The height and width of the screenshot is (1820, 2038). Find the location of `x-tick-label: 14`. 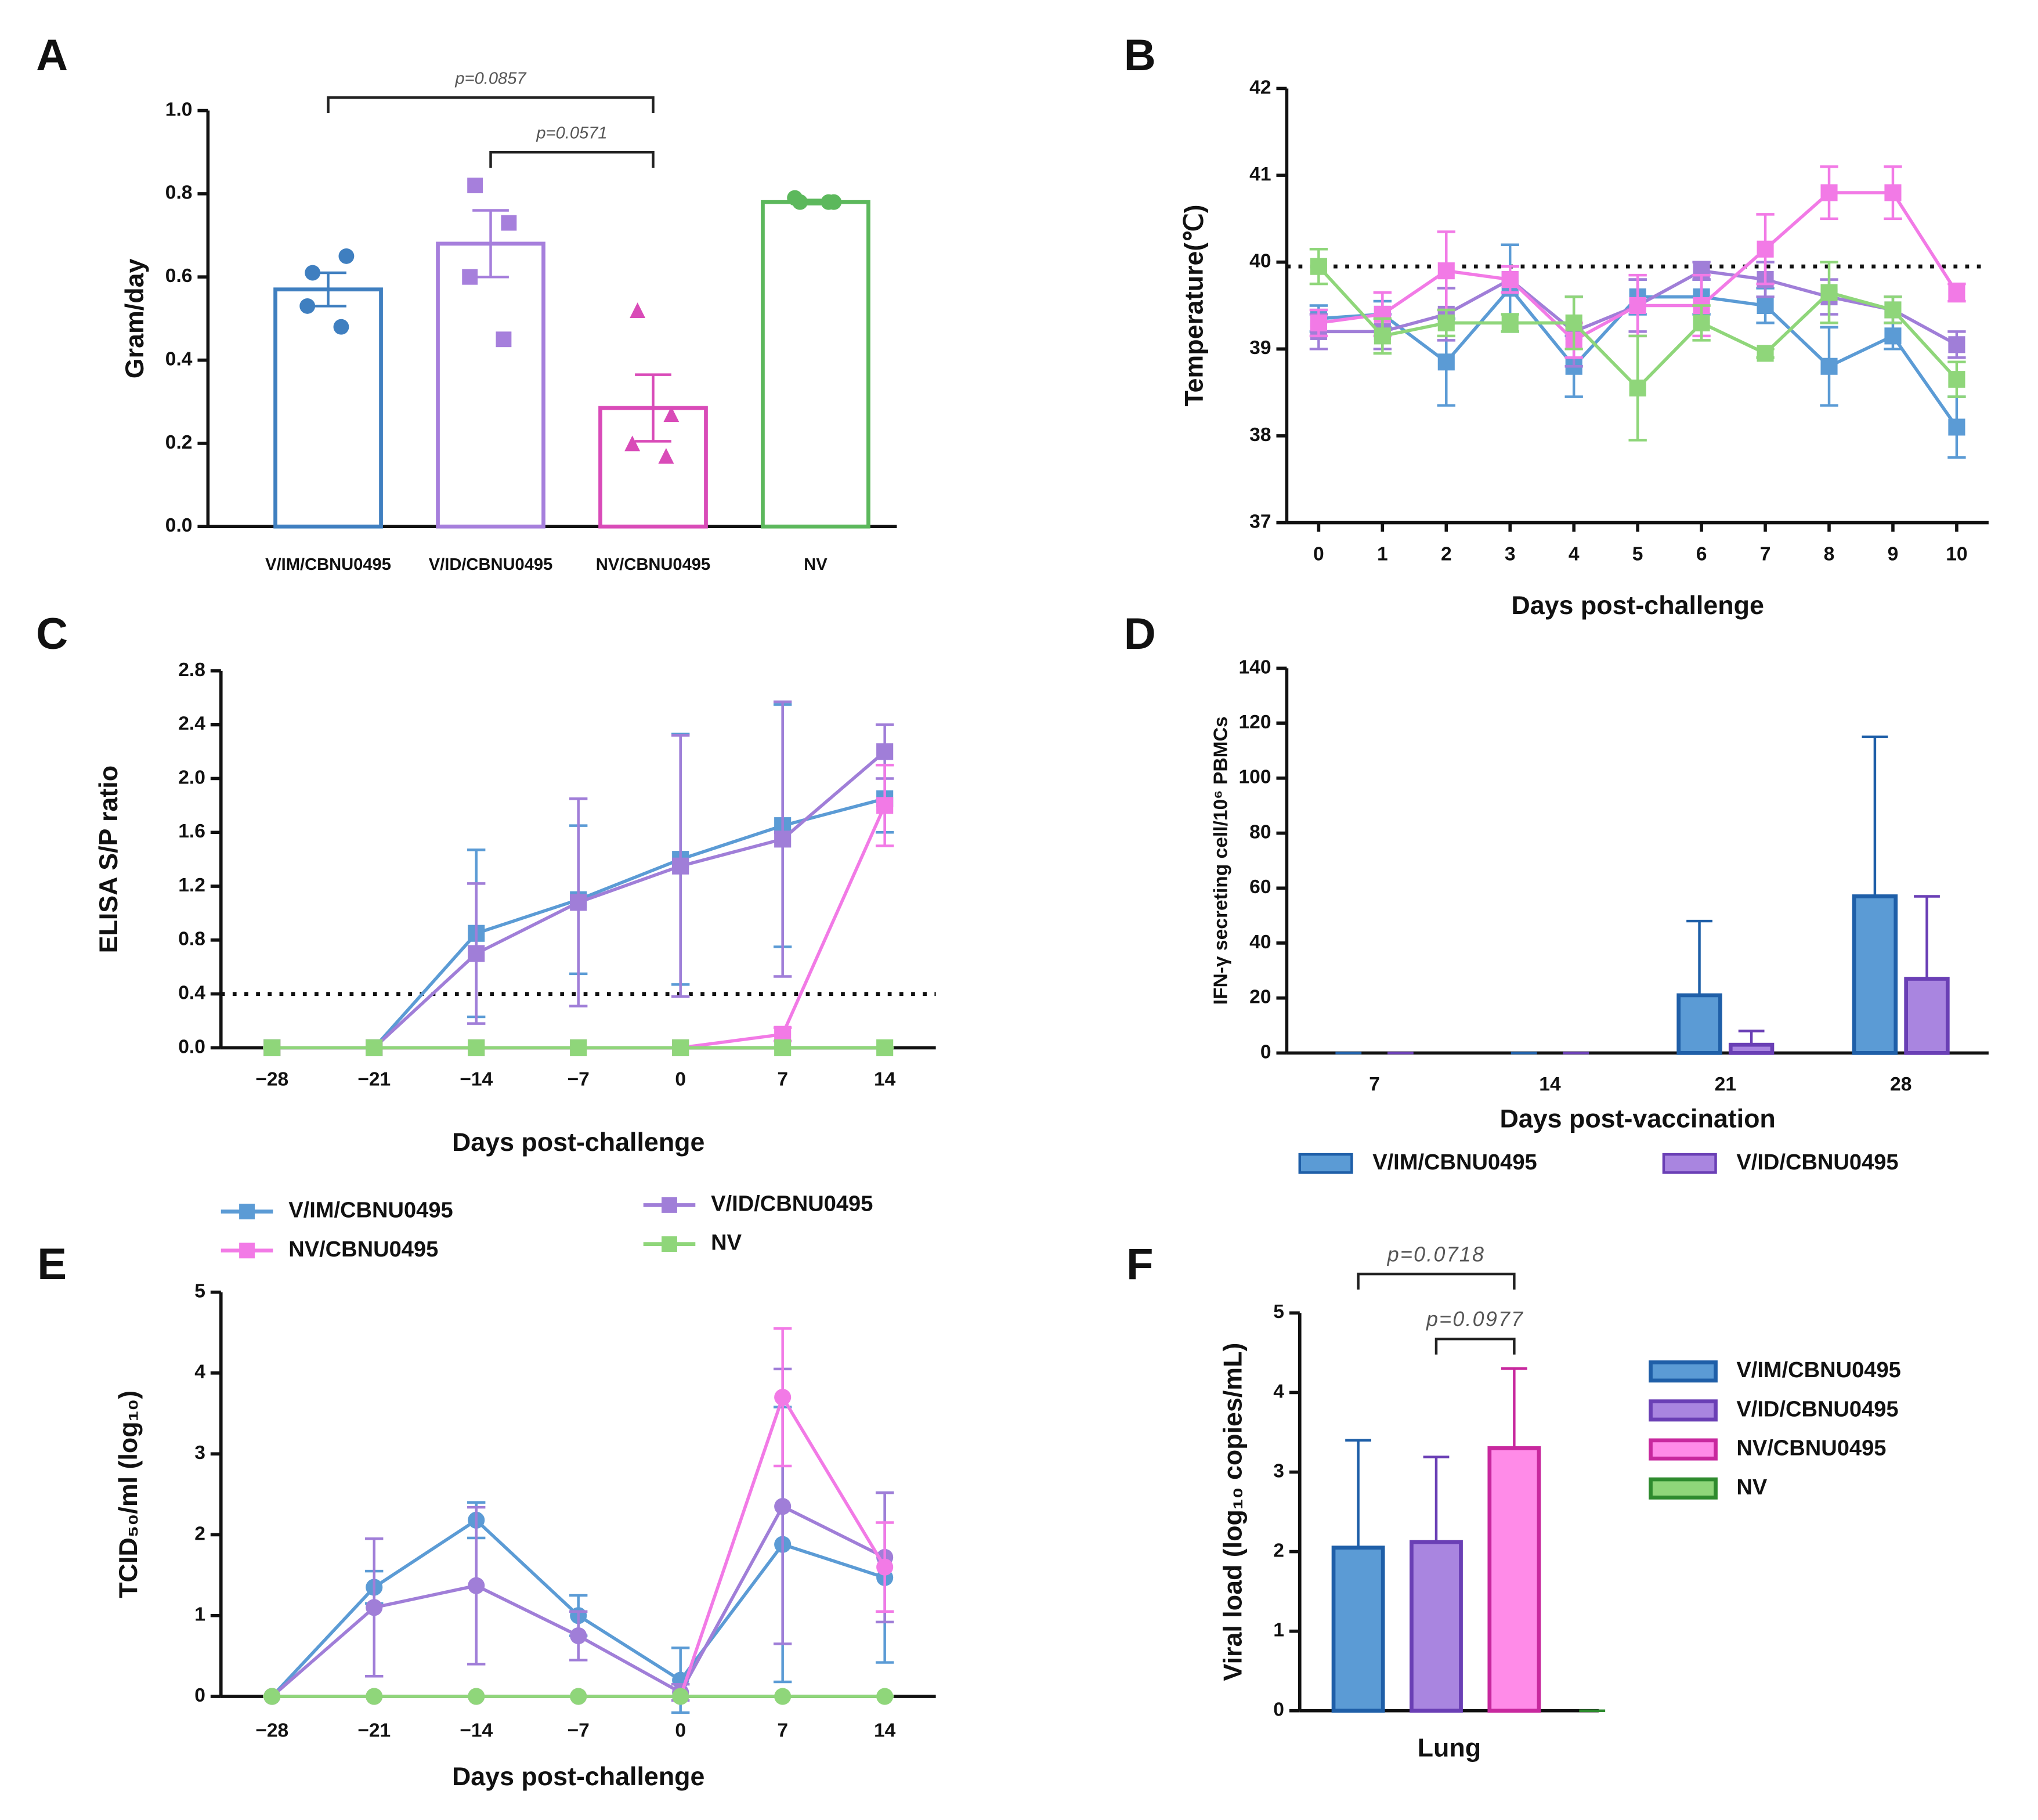

x-tick-label: 14 is located at coordinates (885, 1730).